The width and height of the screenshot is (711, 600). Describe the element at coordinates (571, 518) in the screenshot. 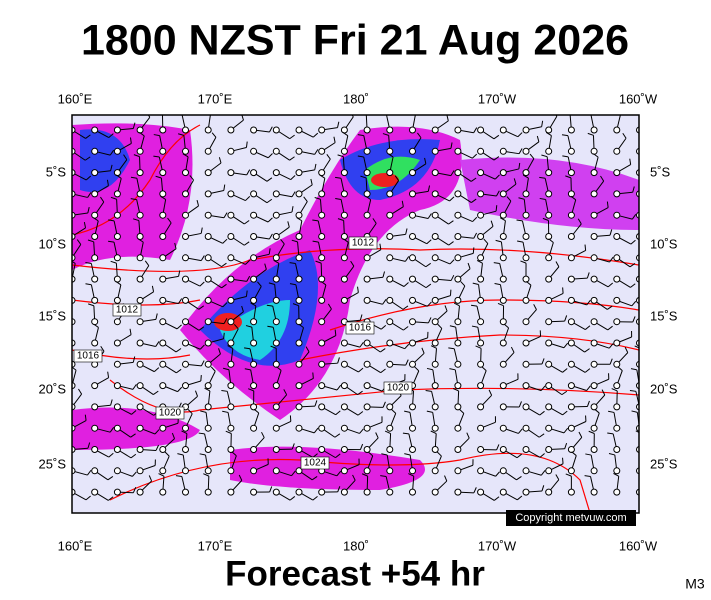

I see `copyright-box` at that location.